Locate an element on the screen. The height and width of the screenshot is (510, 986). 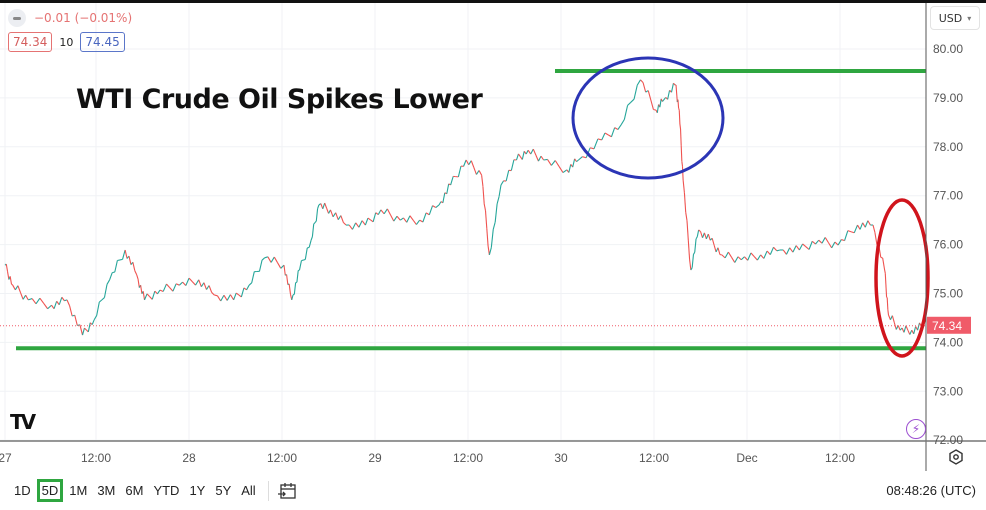
range-5d: 5D is located at coordinates (50, 490).